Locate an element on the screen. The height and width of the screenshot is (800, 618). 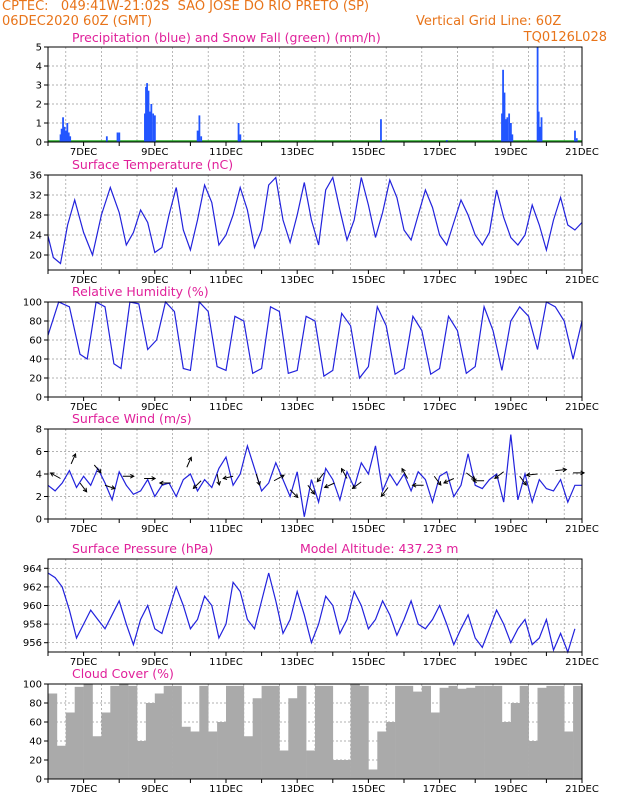
y-tick-label: 3 is located at coordinates (39, 86).